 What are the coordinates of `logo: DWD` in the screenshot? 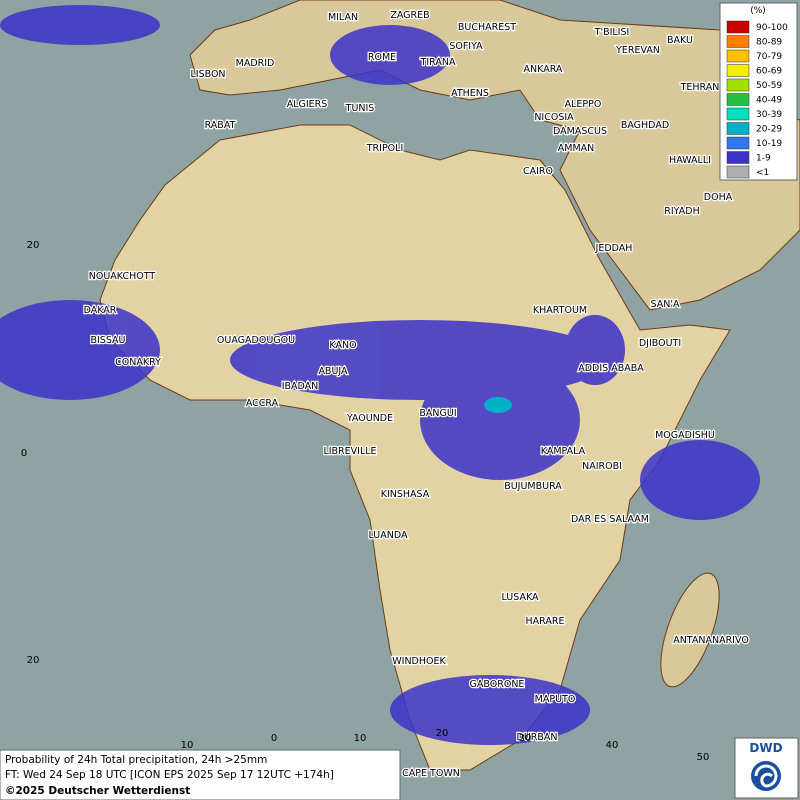 It's located at (765, 748).